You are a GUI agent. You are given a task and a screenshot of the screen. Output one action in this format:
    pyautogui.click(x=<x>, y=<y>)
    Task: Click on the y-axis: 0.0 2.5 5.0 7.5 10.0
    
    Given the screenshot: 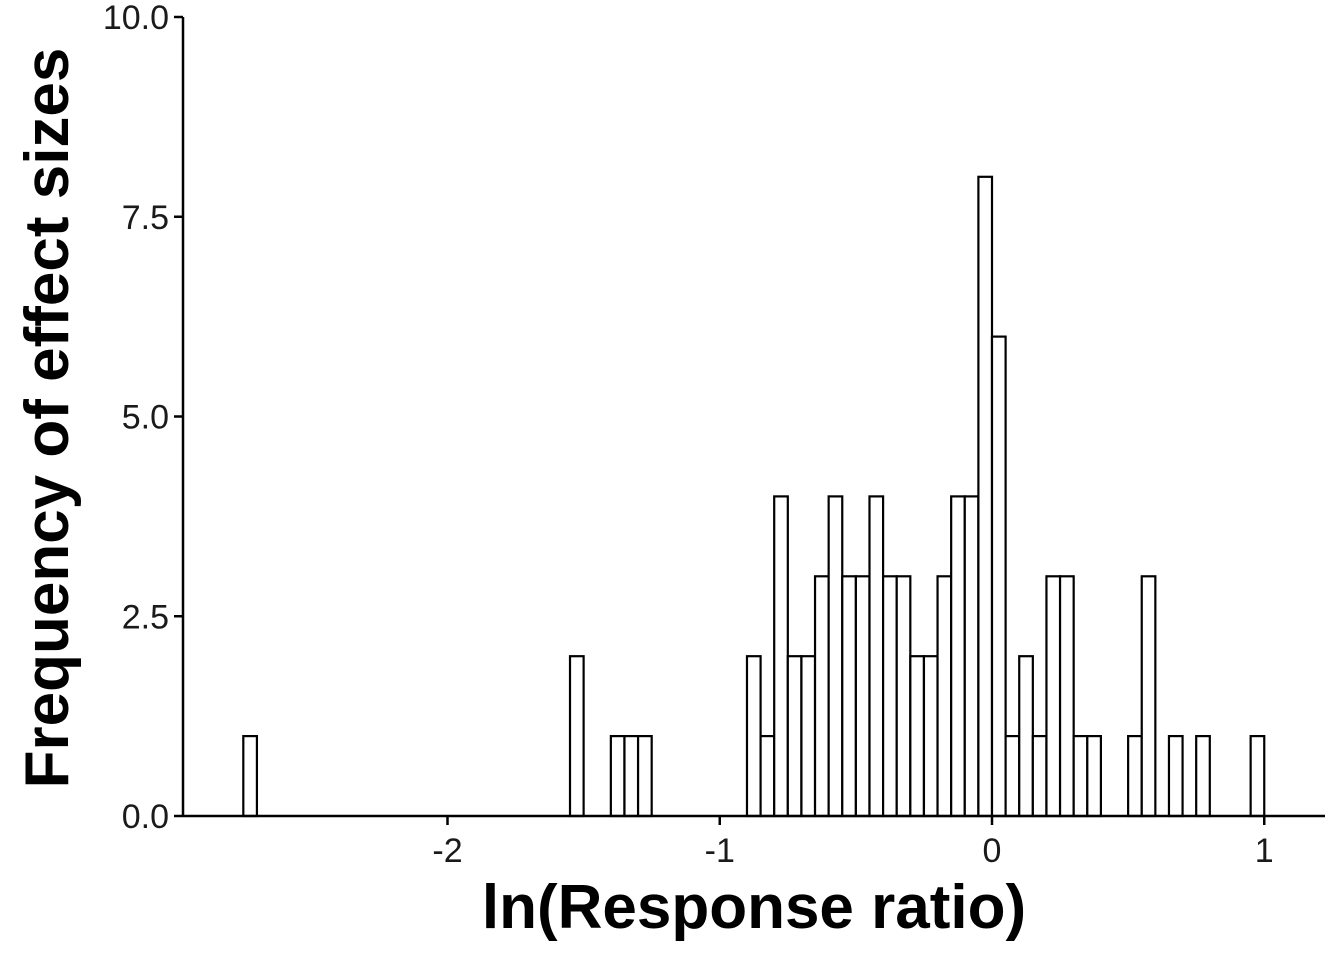 What is the action you would take?
    pyautogui.click(x=144, y=418)
    